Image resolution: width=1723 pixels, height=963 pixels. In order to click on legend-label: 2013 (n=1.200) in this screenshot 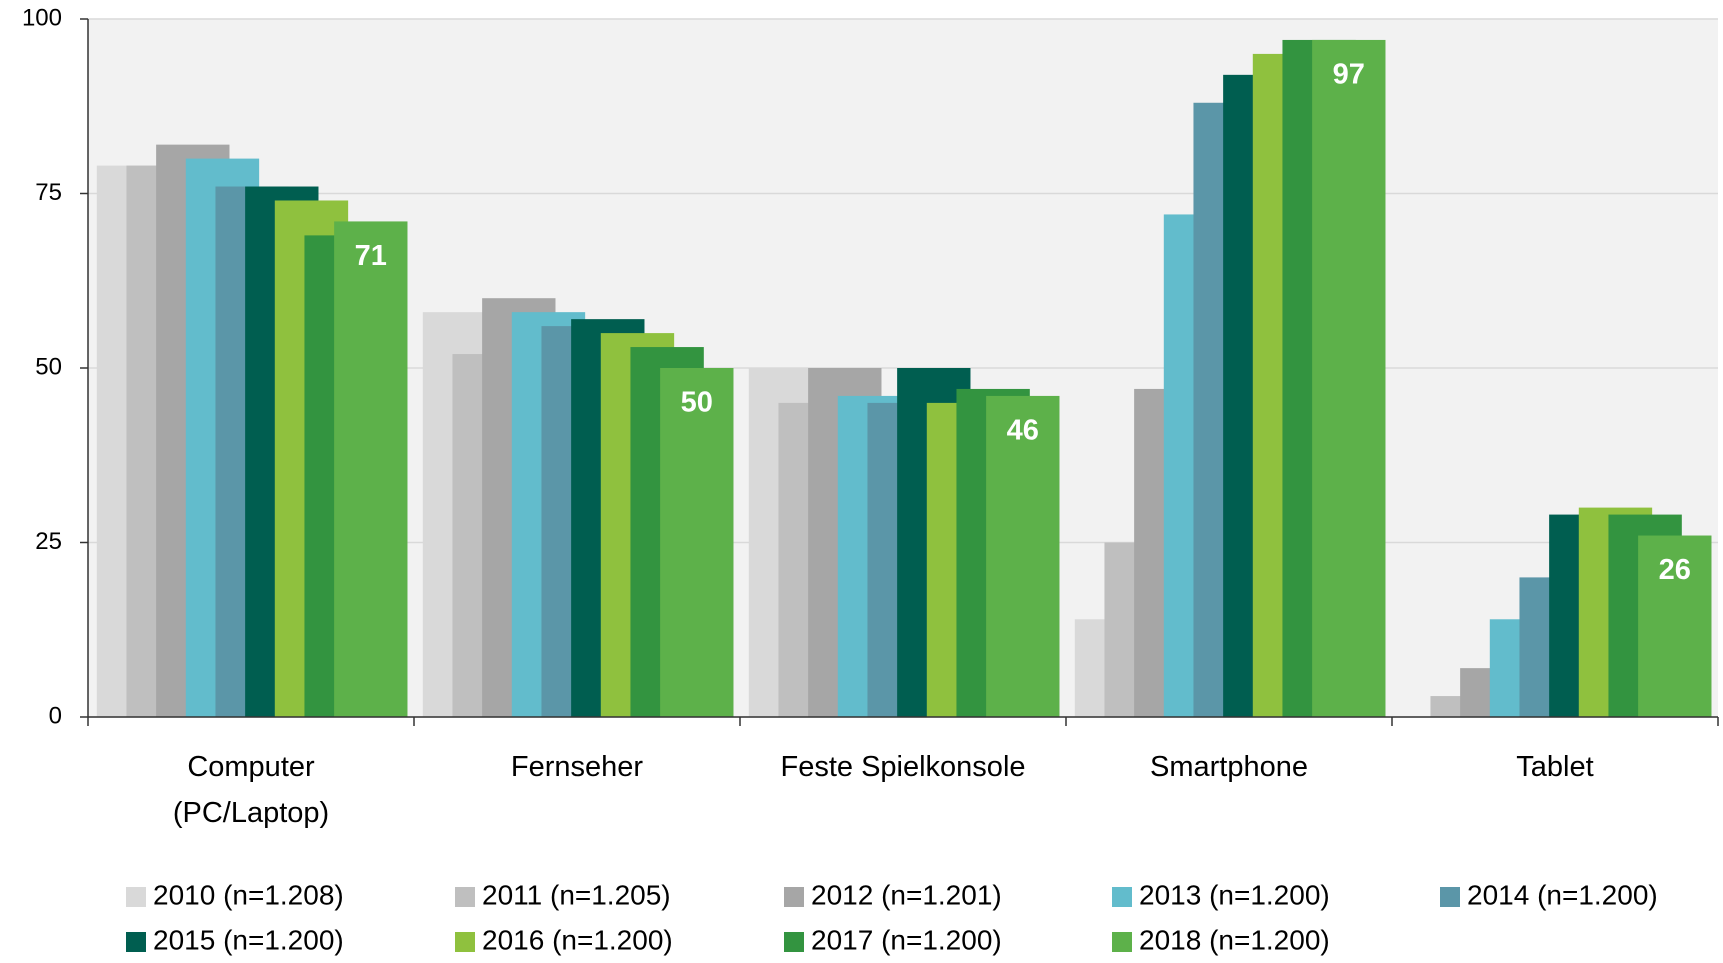, I will do `click(1234, 894)`.